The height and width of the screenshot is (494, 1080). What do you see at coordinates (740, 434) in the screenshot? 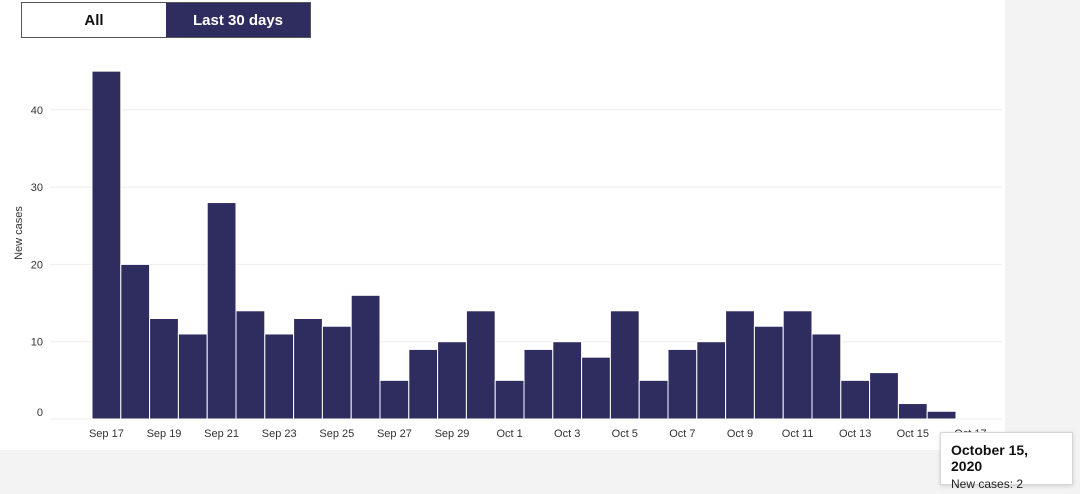
I see `x-tick-label: Oct 9` at bounding box center [740, 434].